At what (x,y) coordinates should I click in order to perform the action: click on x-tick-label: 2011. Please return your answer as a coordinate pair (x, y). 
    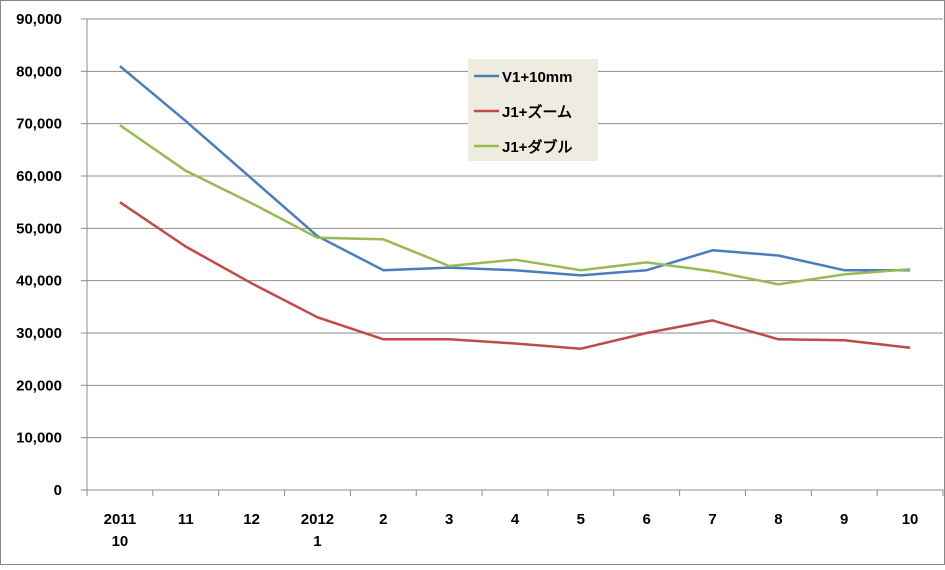
    Looking at the image, I should click on (120, 519).